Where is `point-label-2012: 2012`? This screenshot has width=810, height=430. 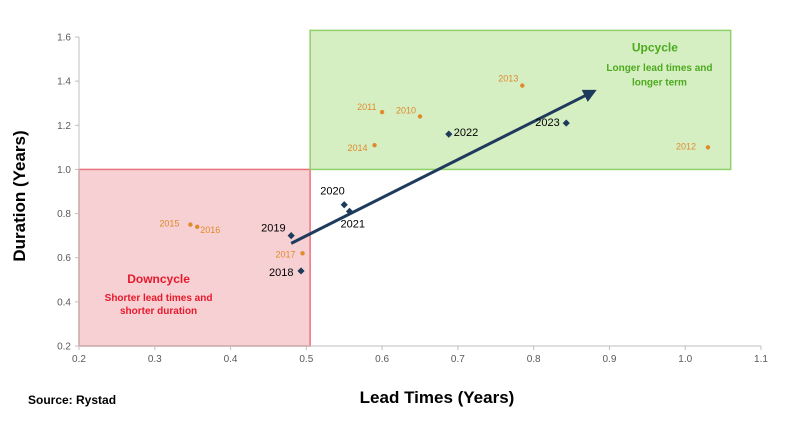
point-label-2012: 2012 is located at coordinates (686, 146).